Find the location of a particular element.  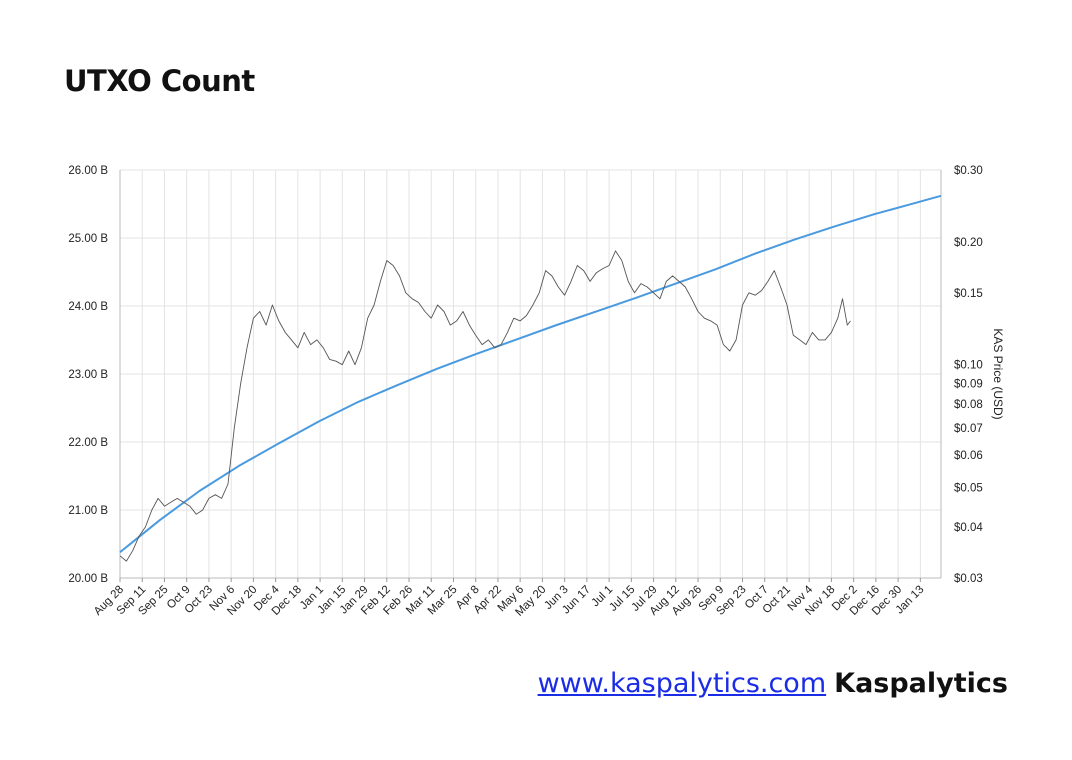

y-right-tick-label: $0.06 is located at coordinates (968, 456).